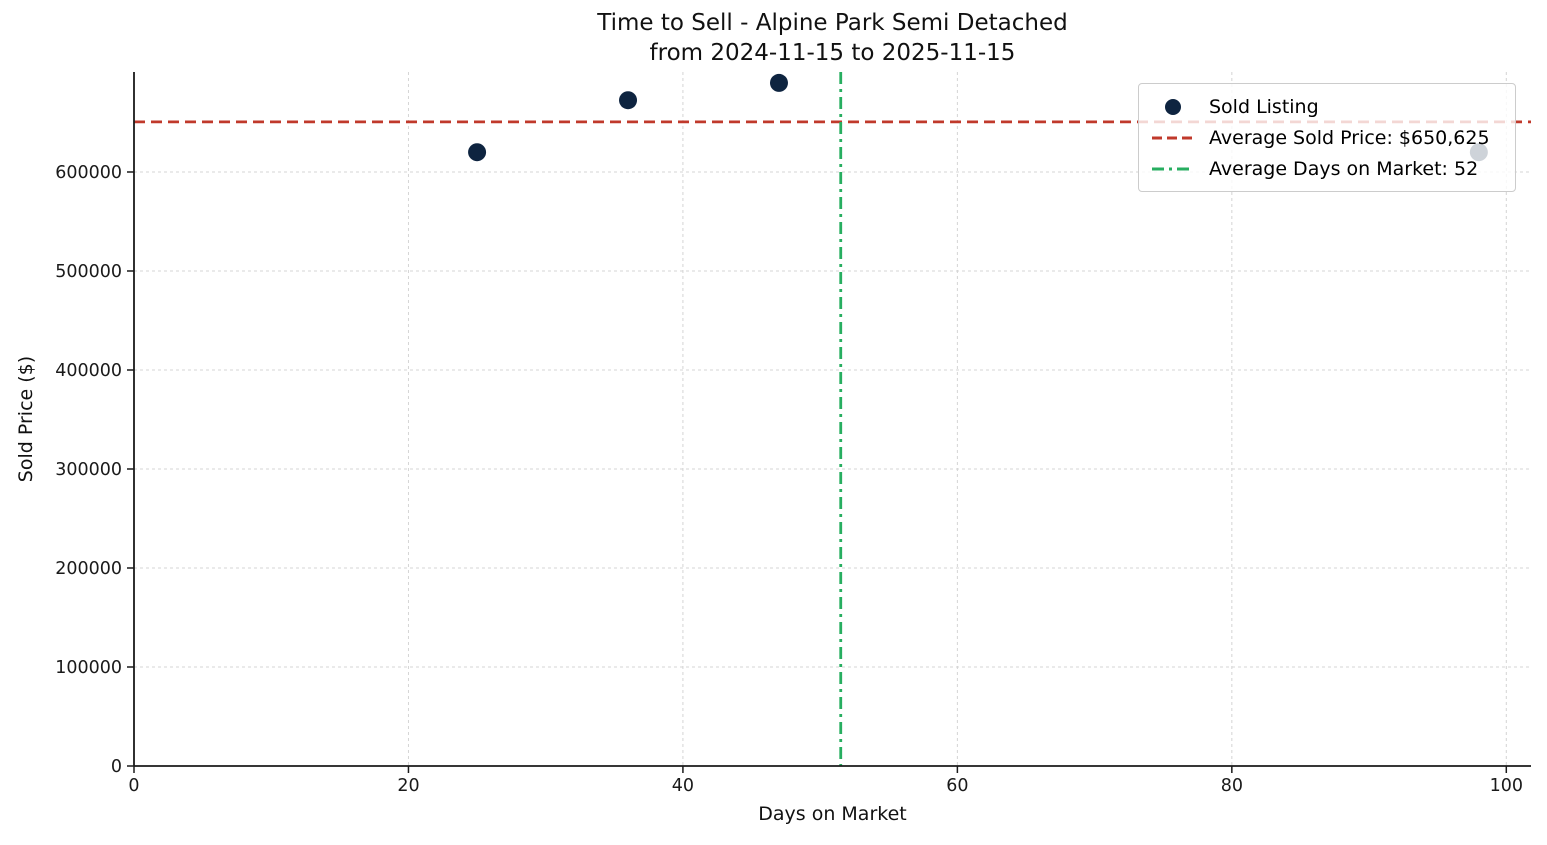  What do you see at coordinates (1506, 786) in the screenshot?
I see `x-tick-label: 100` at bounding box center [1506, 786].